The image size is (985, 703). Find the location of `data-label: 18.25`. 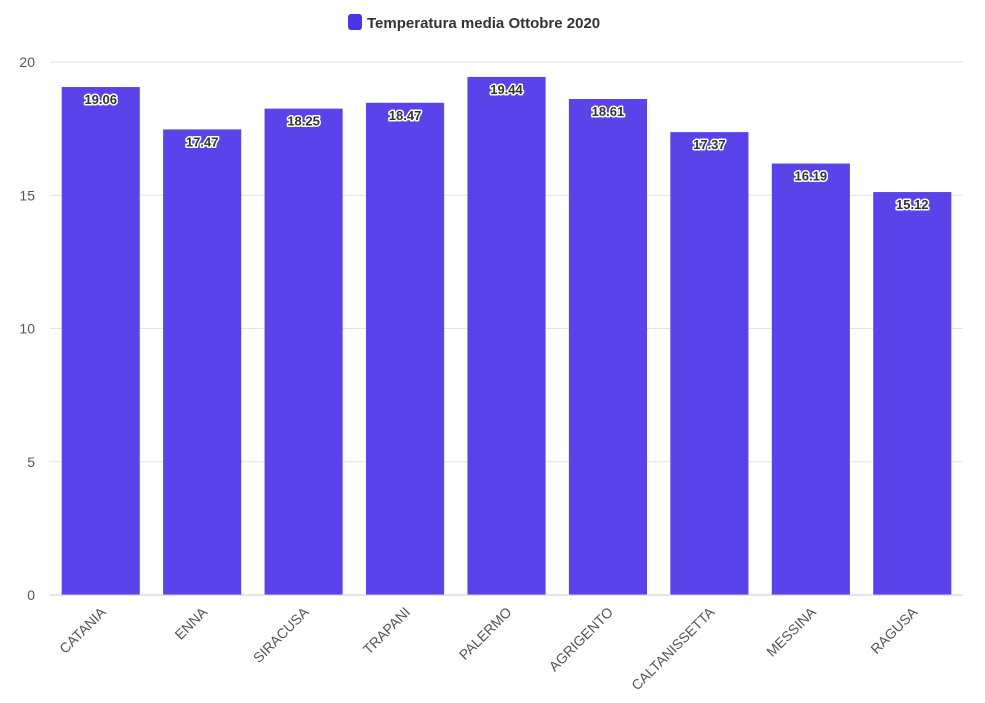

data-label: 18.25 is located at coordinates (303, 121).